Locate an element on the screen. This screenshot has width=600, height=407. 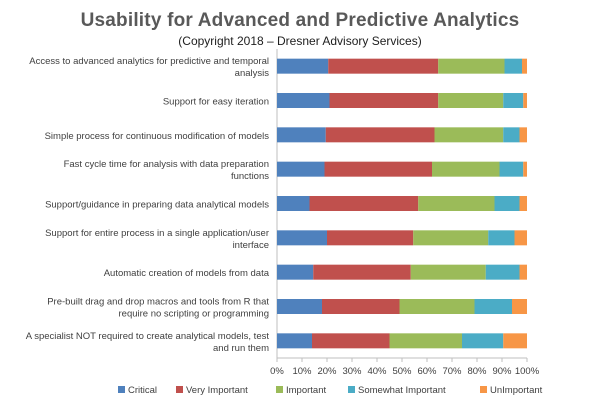
category-label: Support for easy iteration is located at coordinates (216, 102).